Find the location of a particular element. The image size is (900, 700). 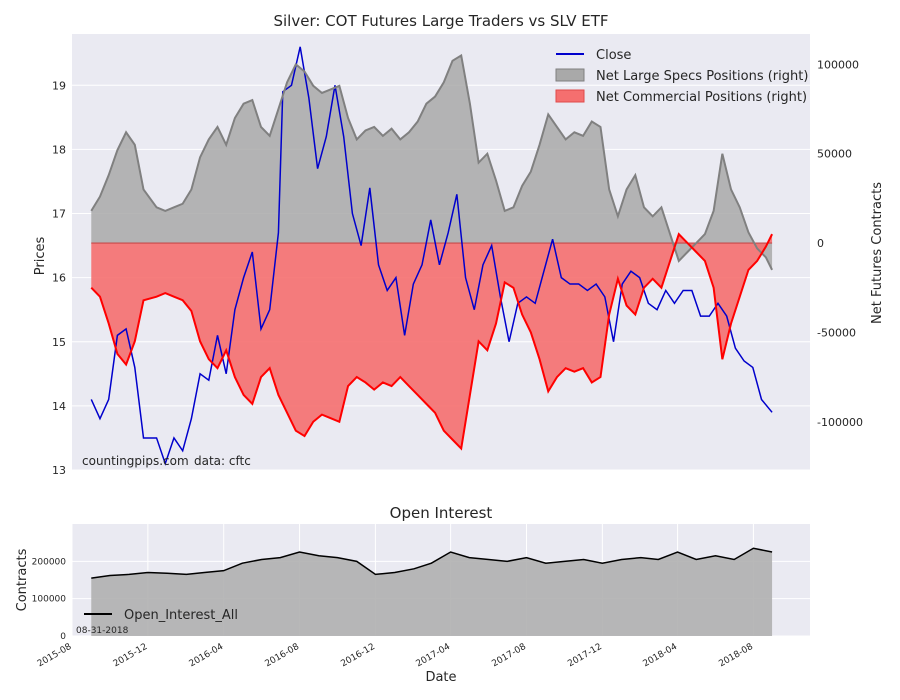

date-tick-label: 2017-04 is located at coordinates (434, 656).